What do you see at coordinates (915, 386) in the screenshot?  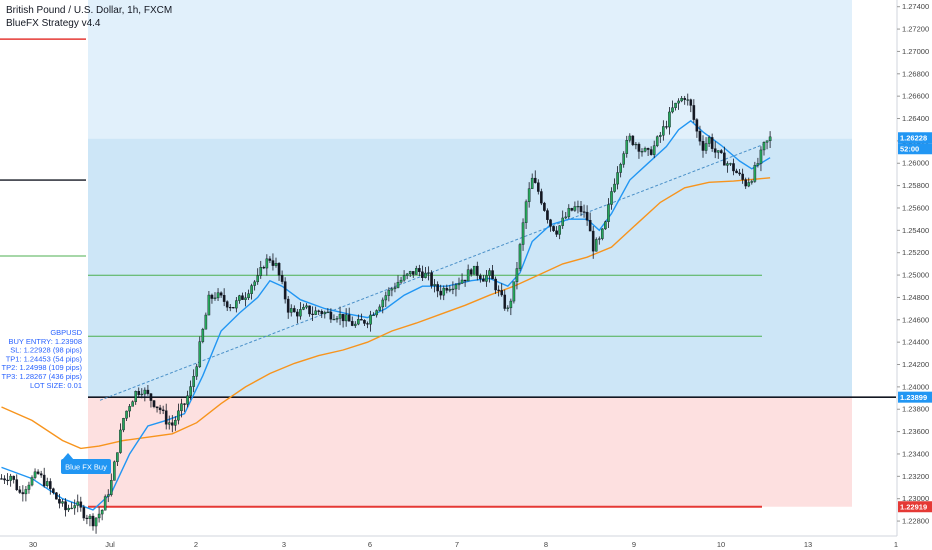 I see `price-tick-label: 1.24000` at bounding box center [915, 386].